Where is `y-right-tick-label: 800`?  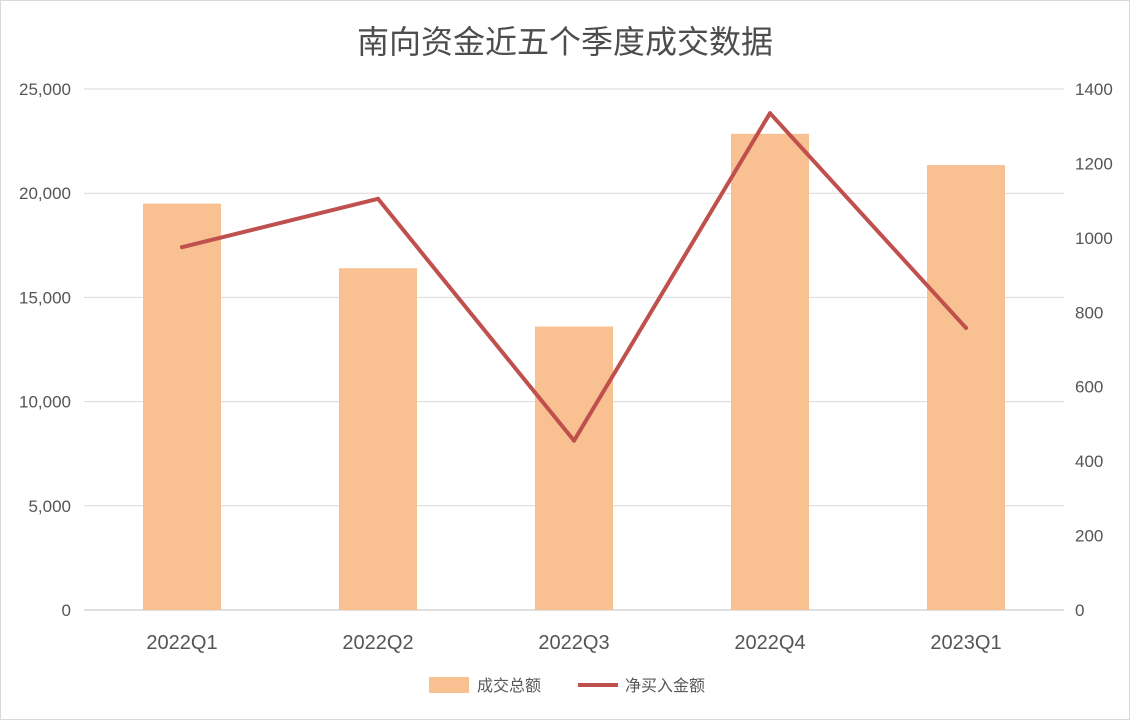 y-right-tick-label: 800 is located at coordinates (1089, 312).